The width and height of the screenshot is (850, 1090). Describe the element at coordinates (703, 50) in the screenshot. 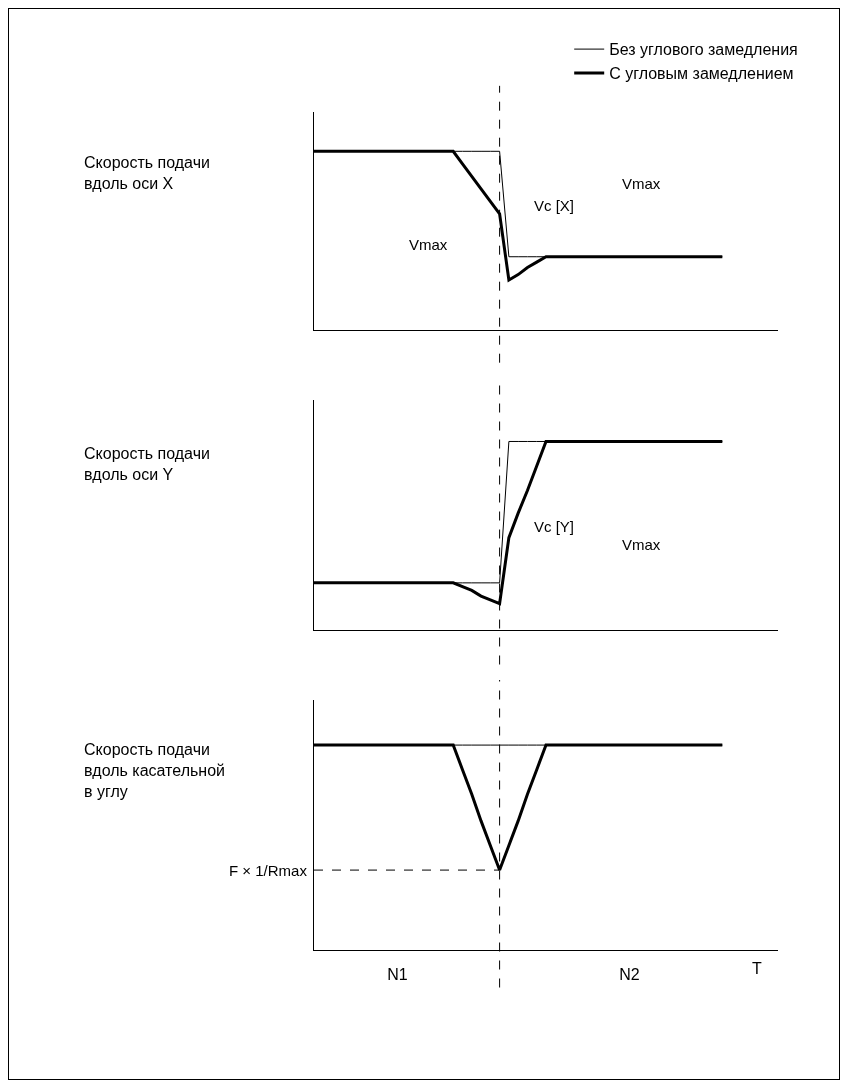

I see `legend-label: Без углового замедления` at that location.